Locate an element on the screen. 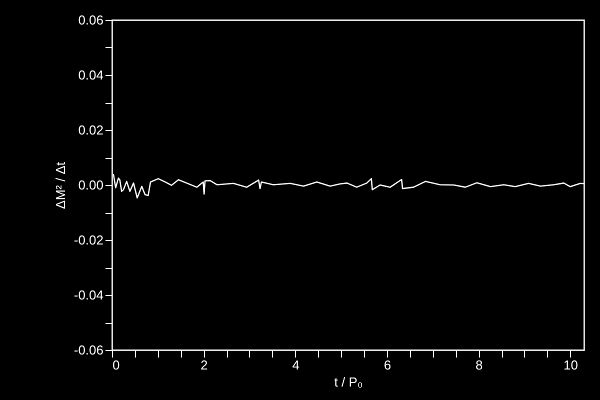 Image resolution: width=600 pixels, height=400 pixels. y-tick-label: 0.06 is located at coordinates (91, 20).